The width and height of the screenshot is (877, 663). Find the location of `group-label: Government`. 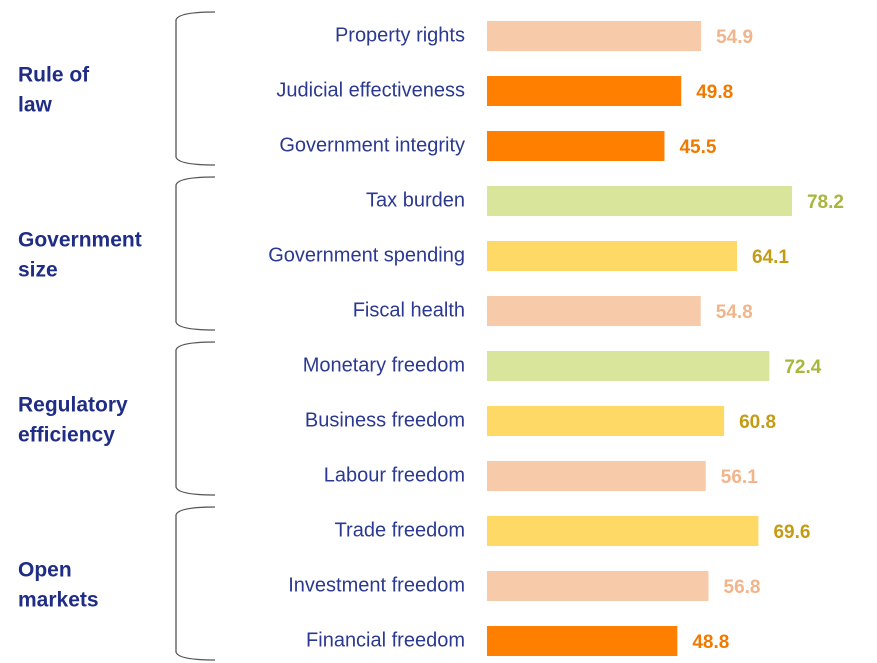

group-label: Government is located at coordinates (80, 240).